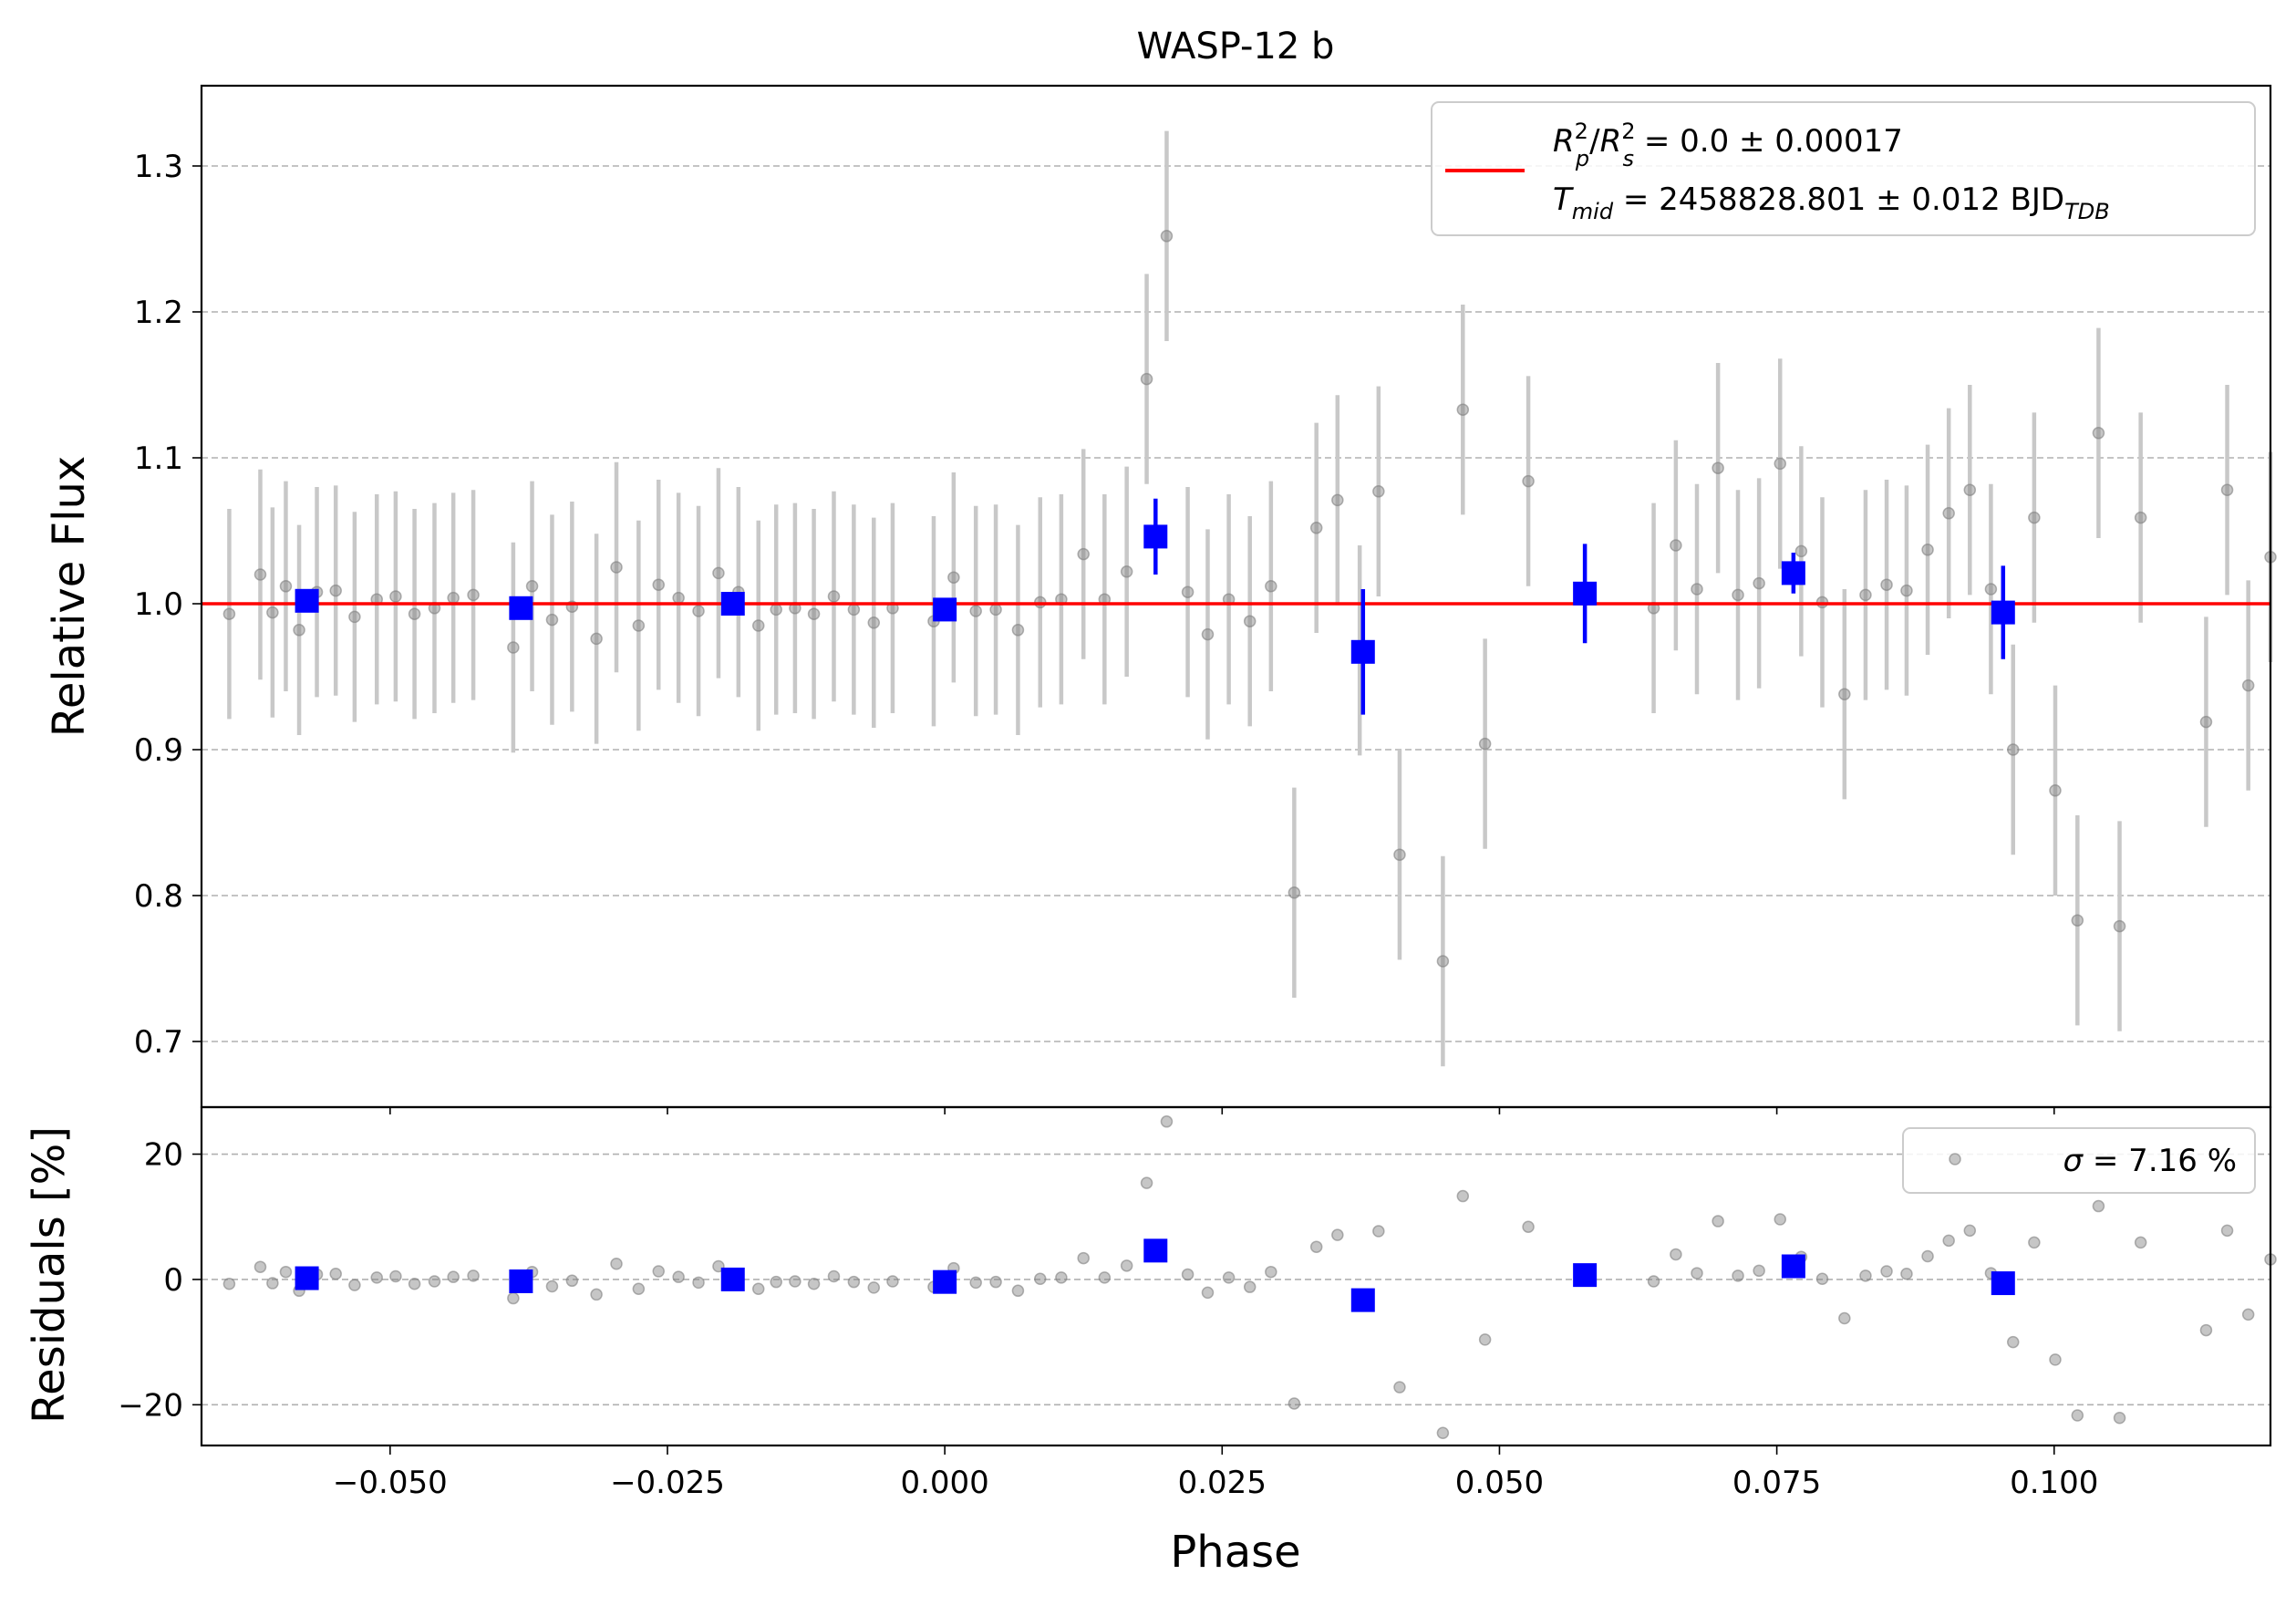 The image size is (2296, 1606). Describe the element at coordinates (158, 604) in the screenshot. I see `flux-y-tick-label: 1.0` at that location.